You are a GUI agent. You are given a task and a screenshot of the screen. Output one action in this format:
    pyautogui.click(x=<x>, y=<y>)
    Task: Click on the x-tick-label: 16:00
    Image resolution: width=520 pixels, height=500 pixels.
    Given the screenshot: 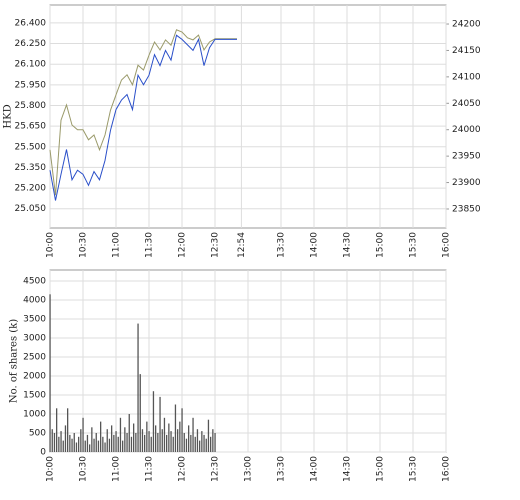 What is the action you would take?
    pyautogui.click(x=447, y=245)
    